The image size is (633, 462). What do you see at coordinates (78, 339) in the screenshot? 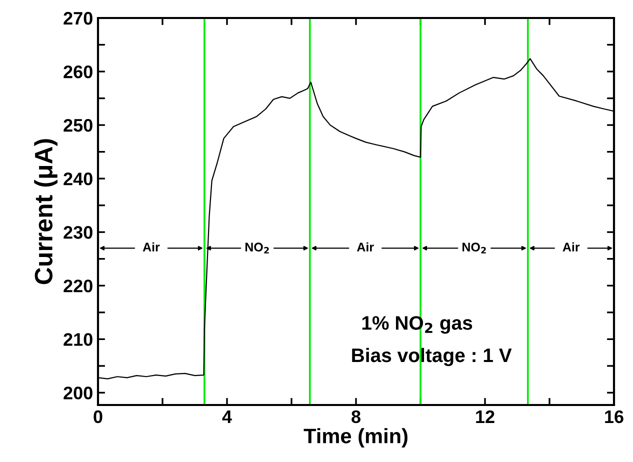
I see `y-tick-label: 210` at bounding box center [78, 339].